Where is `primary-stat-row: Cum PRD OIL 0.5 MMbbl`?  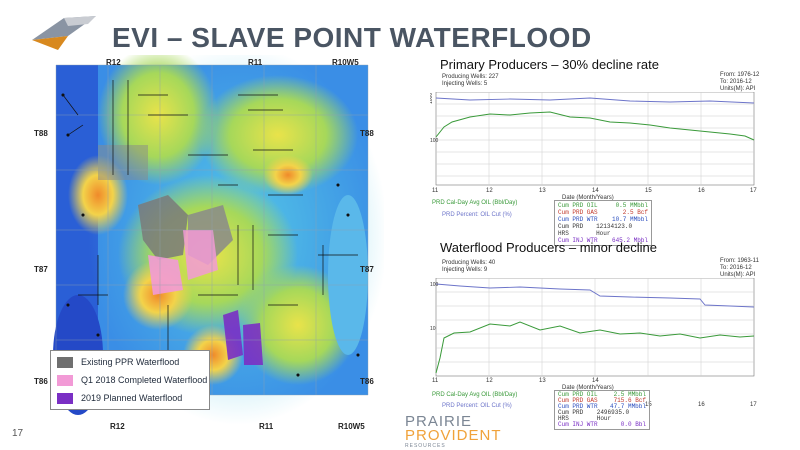
primary-stat-row: Cum PRD OIL 0.5 MMbbl is located at coordinates (603, 205).